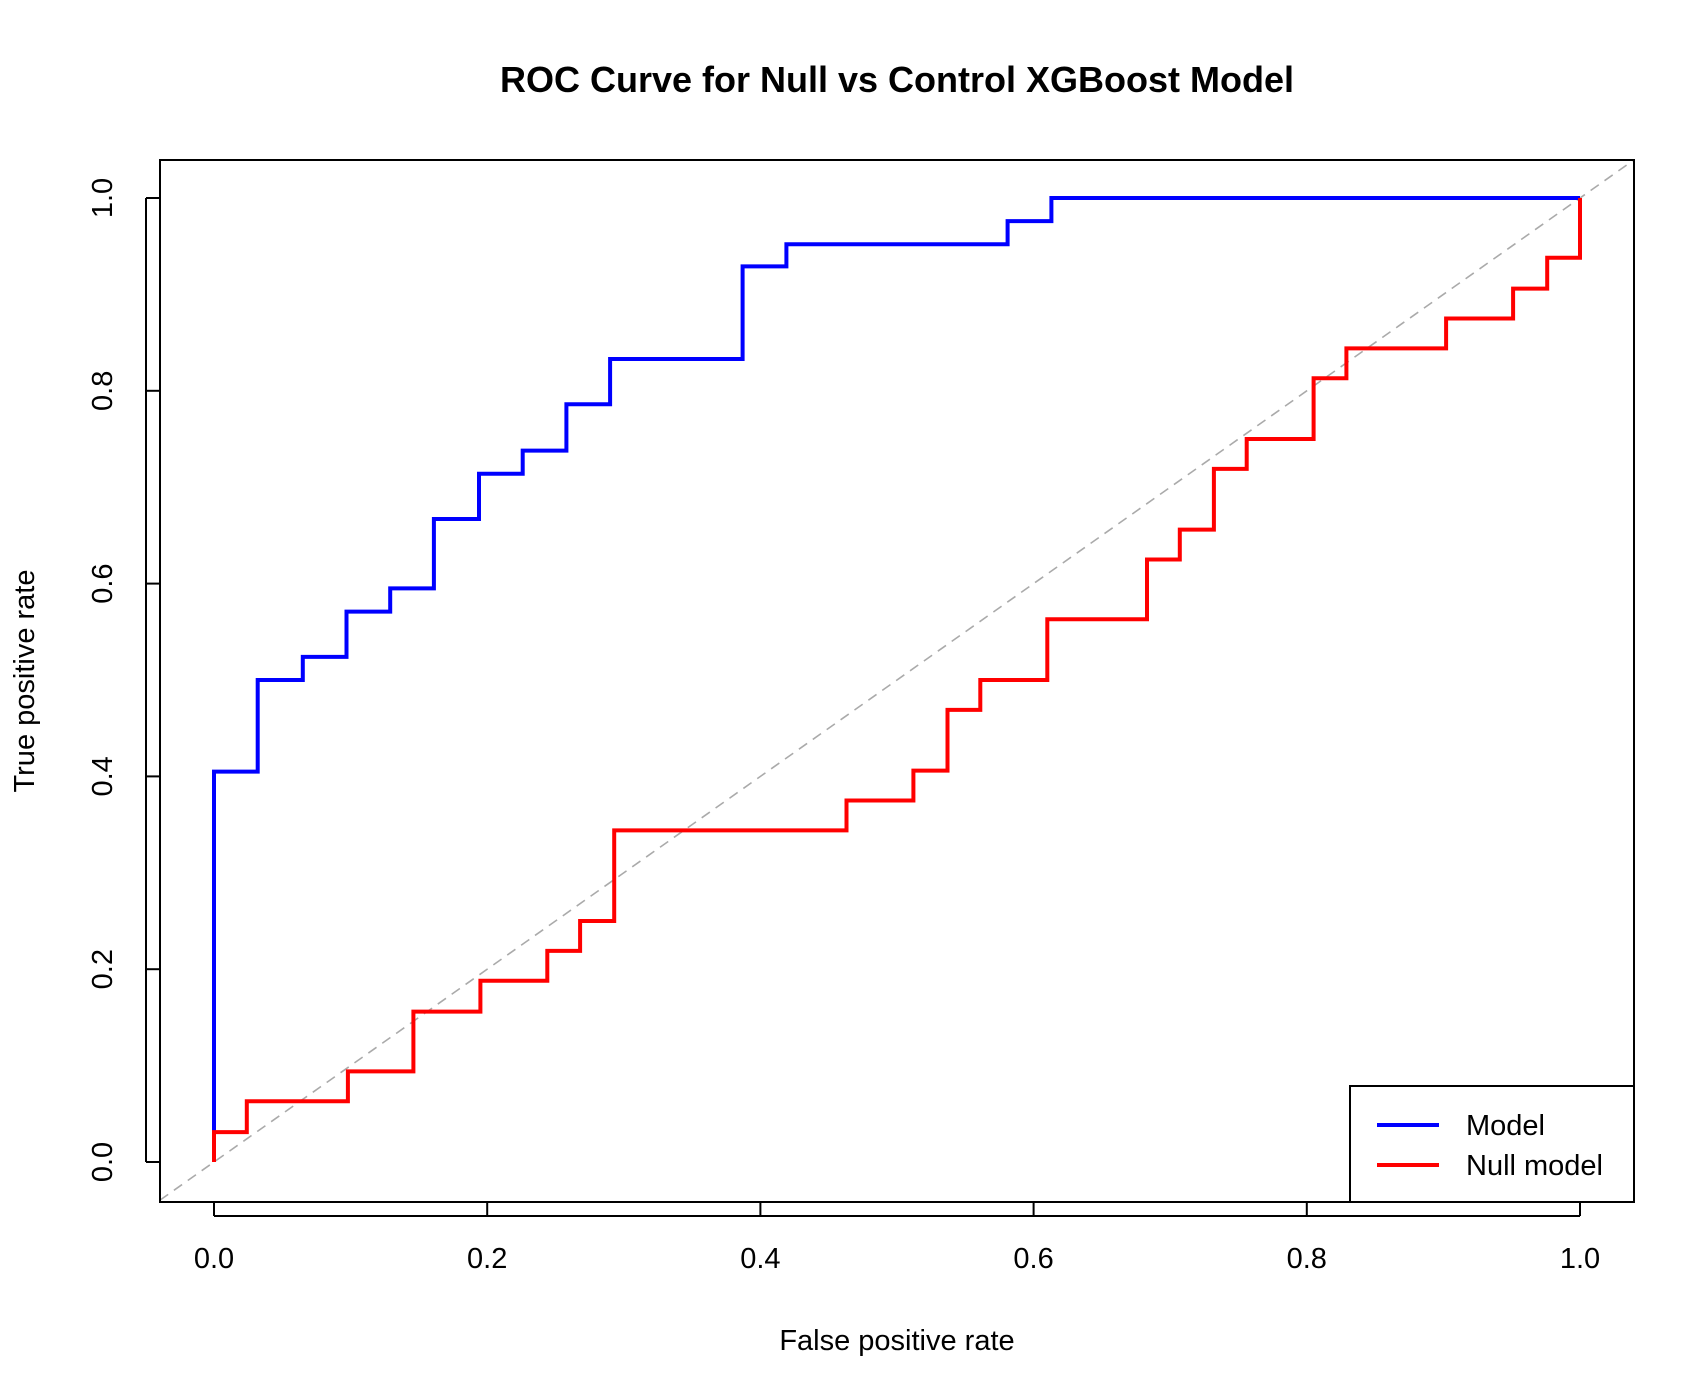  I want to click on x-tick-label: 1.0, so click(1580, 1259).